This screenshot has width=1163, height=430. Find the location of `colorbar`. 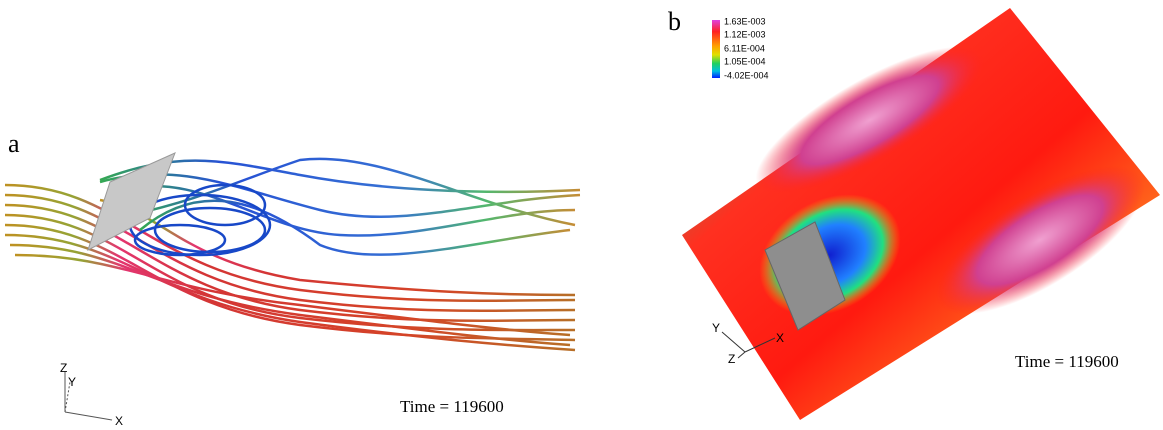

colorbar is located at coordinates (716, 49).